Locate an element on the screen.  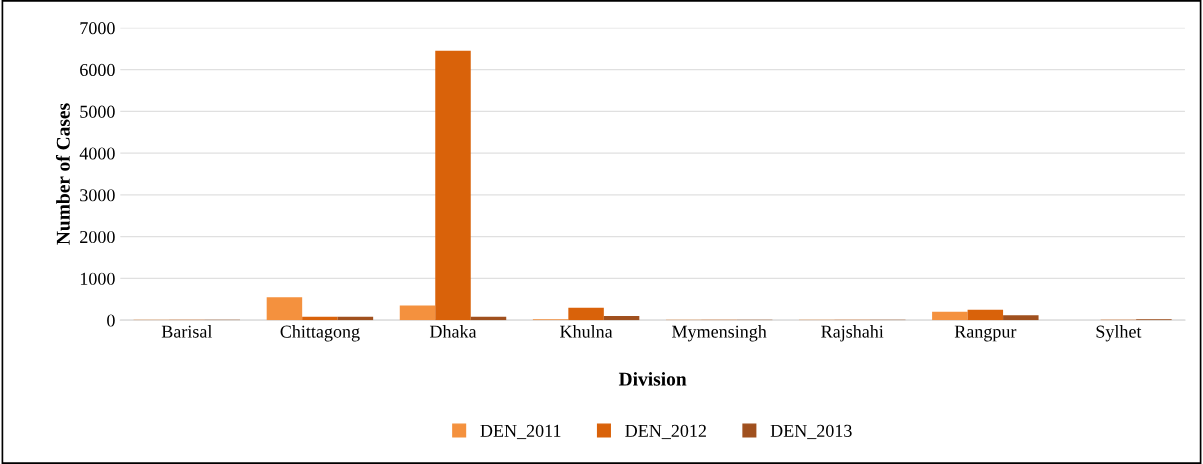
x-tick-label: Dhaka is located at coordinates (453, 331).